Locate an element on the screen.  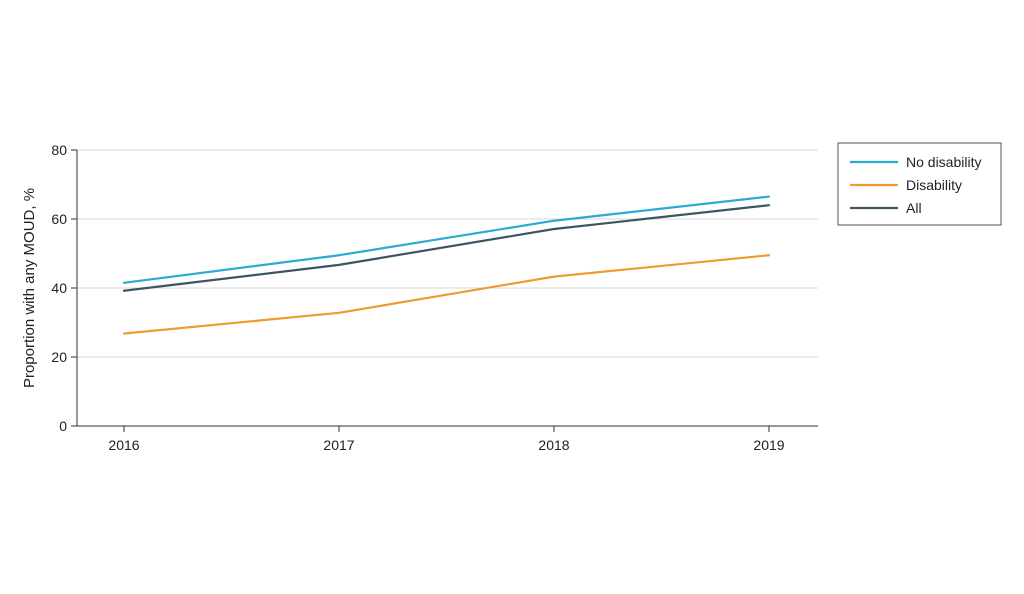
series-line-no-disability is located at coordinates (446, 239).